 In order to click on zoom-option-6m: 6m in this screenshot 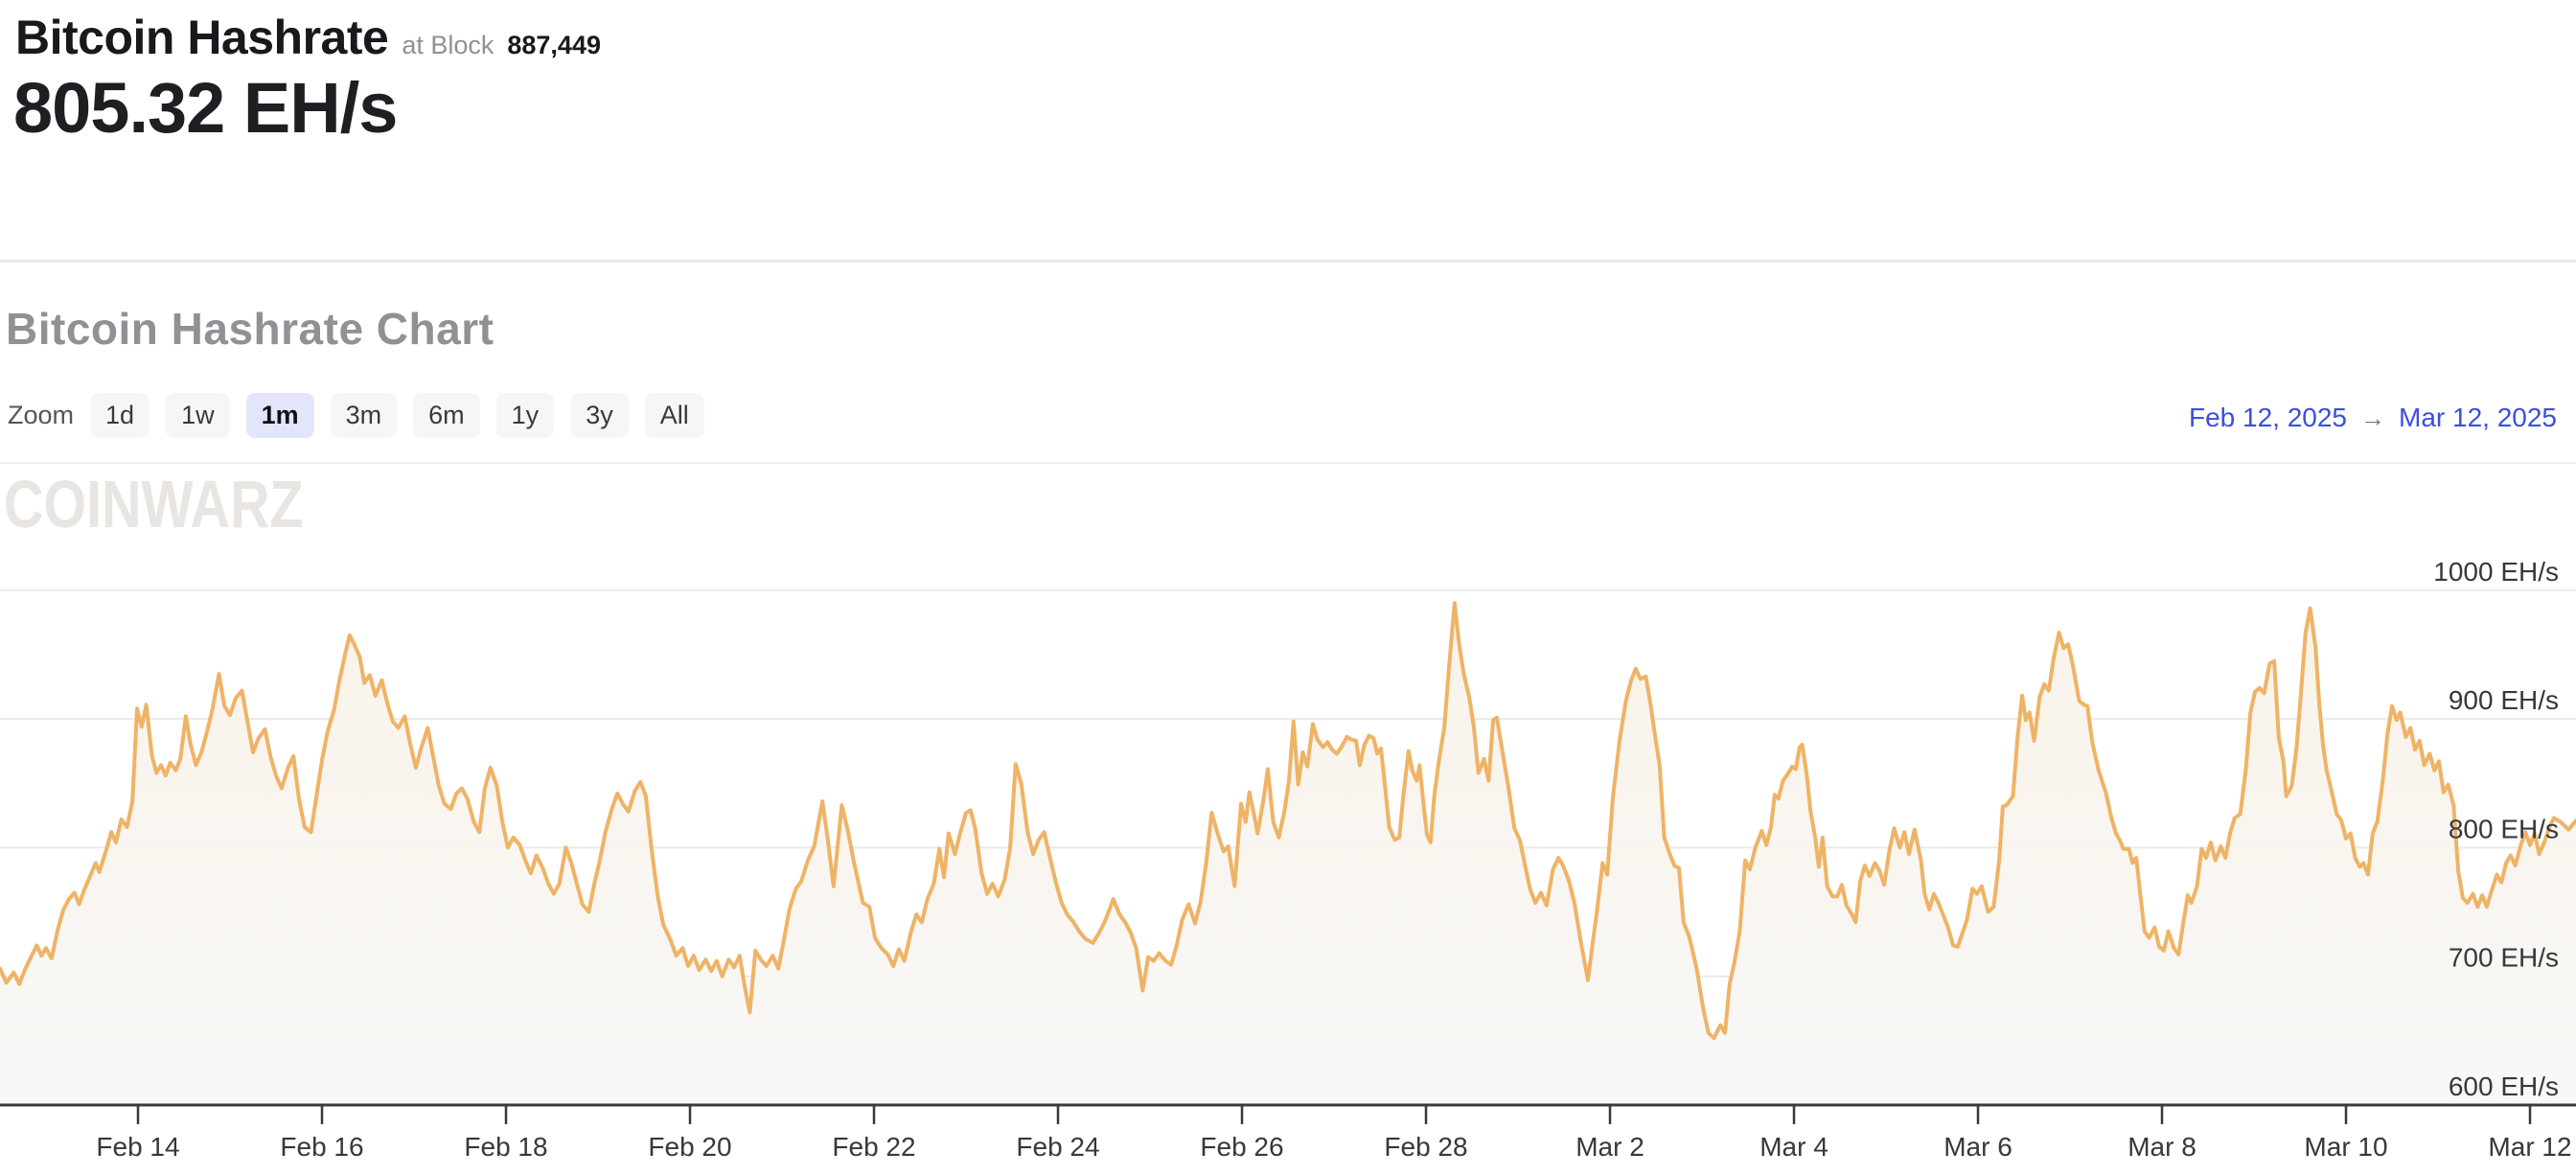, I will do `click(446, 415)`.